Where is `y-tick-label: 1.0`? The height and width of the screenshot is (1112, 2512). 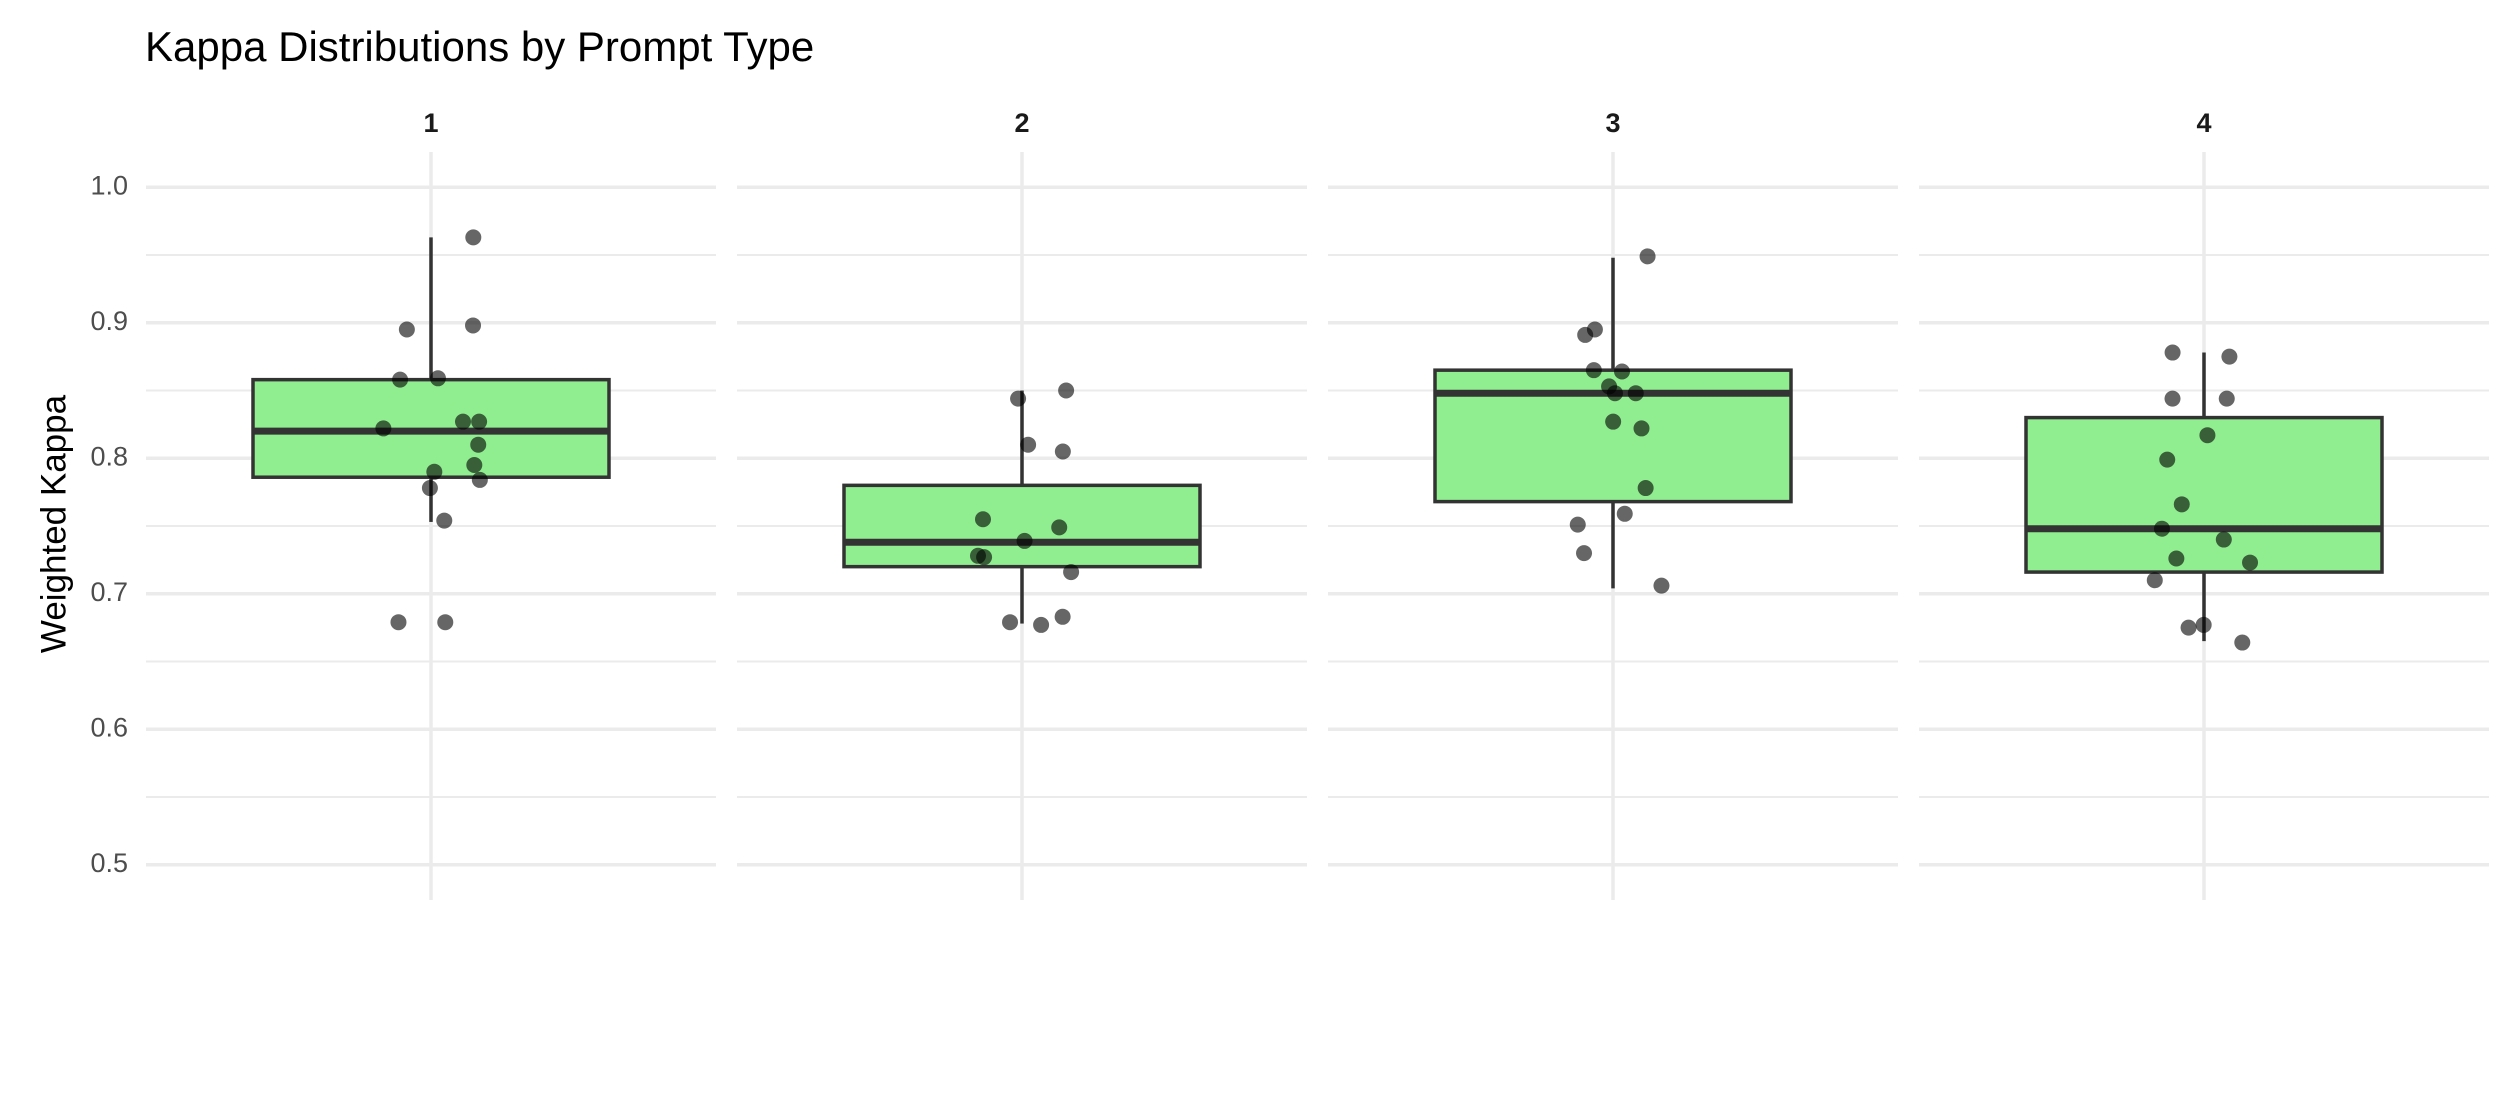 y-tick-label: 1.0 is located at coordinates (109, 185).